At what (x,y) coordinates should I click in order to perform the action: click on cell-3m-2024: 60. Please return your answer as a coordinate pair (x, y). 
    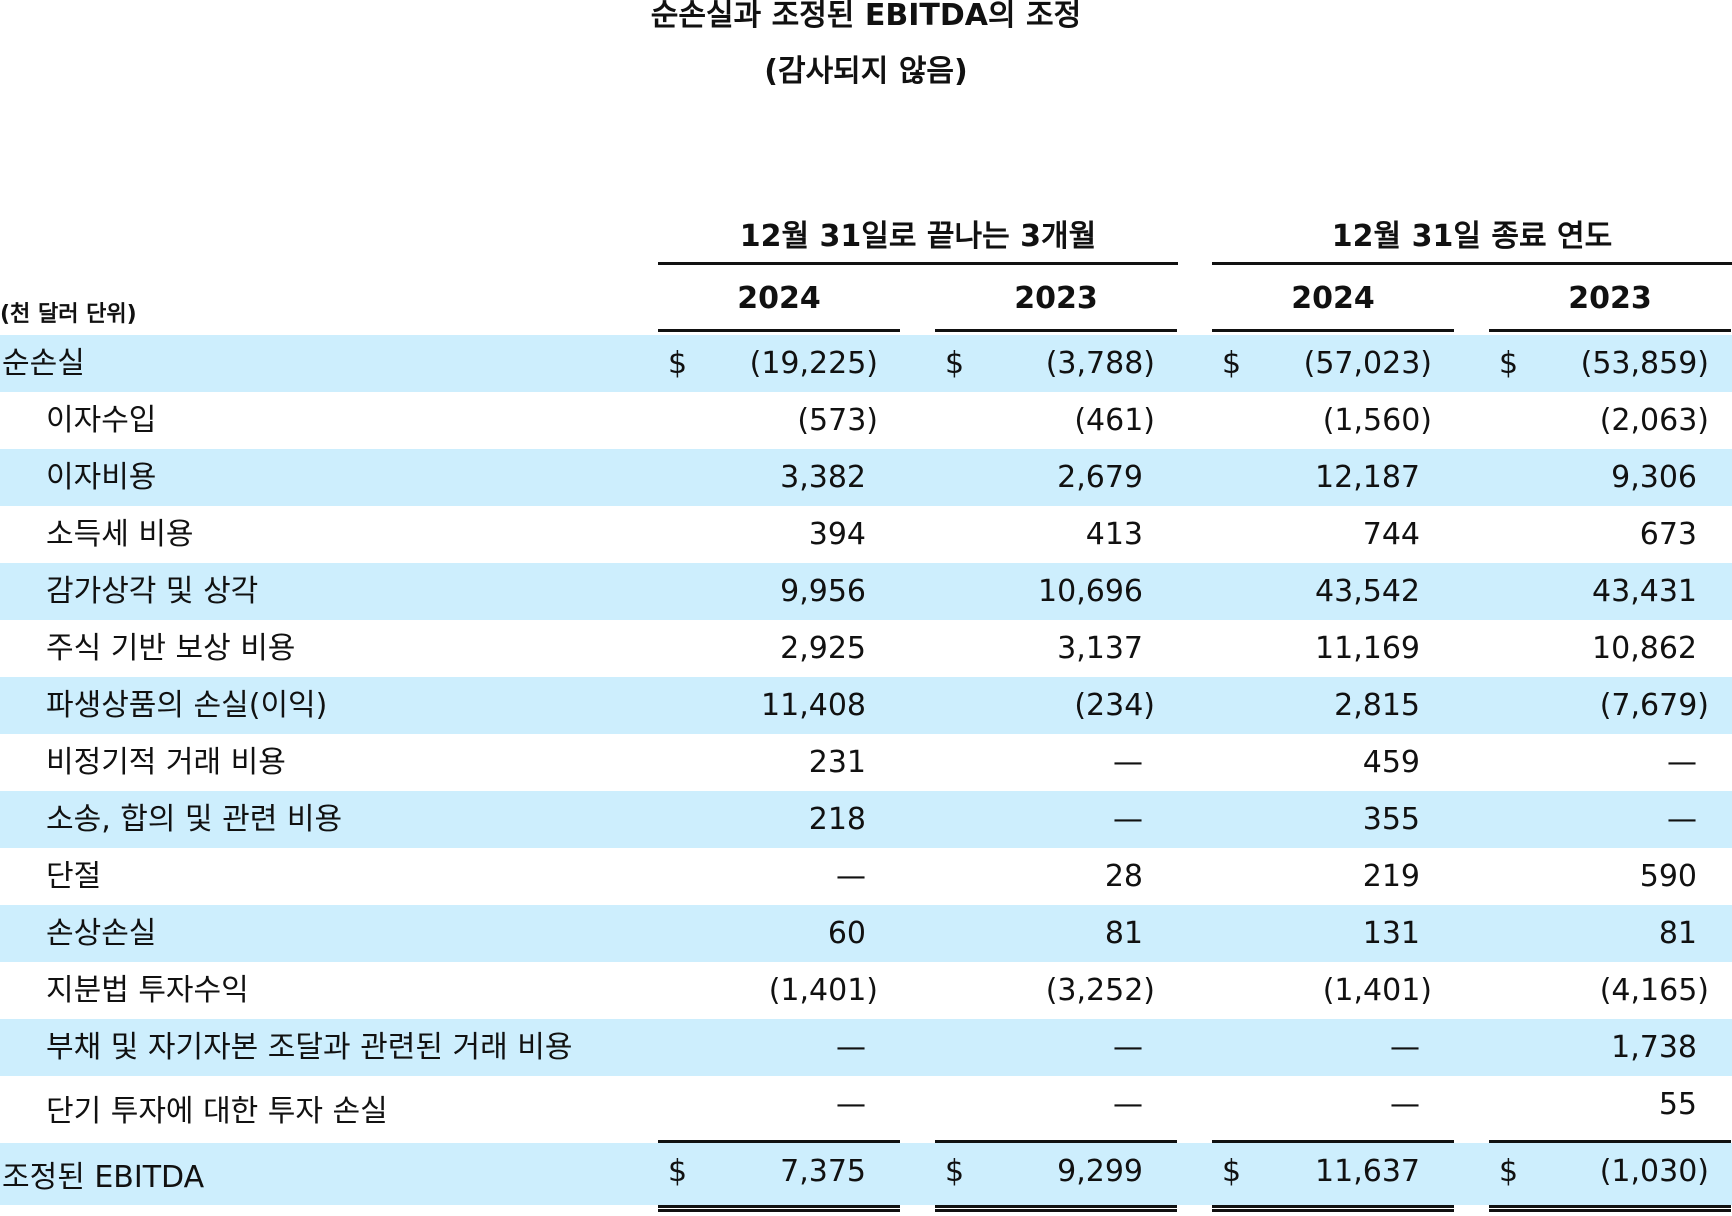
    Looking at the image, I should click on (846, 933).